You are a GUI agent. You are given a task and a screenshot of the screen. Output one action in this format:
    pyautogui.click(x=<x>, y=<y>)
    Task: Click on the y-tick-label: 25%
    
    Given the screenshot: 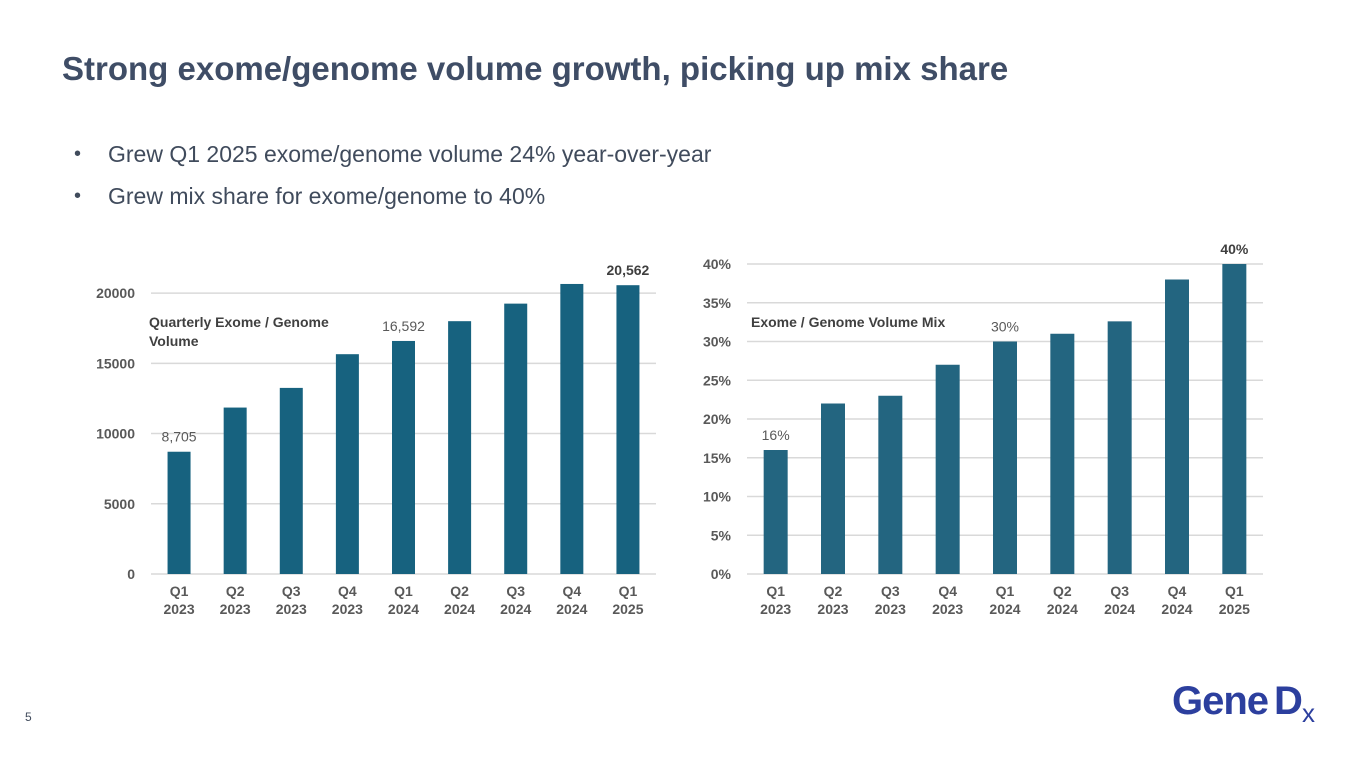 What is the action you would take?
    pyautogui.click(x=717, y=380)
    